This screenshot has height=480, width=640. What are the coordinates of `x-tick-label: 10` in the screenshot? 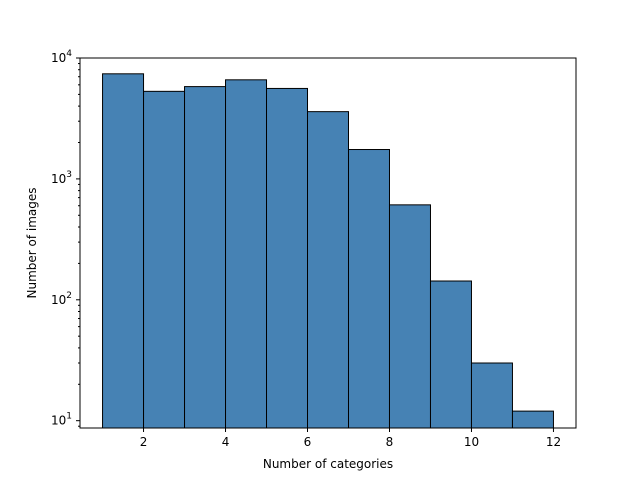 It's located at (471, 442).